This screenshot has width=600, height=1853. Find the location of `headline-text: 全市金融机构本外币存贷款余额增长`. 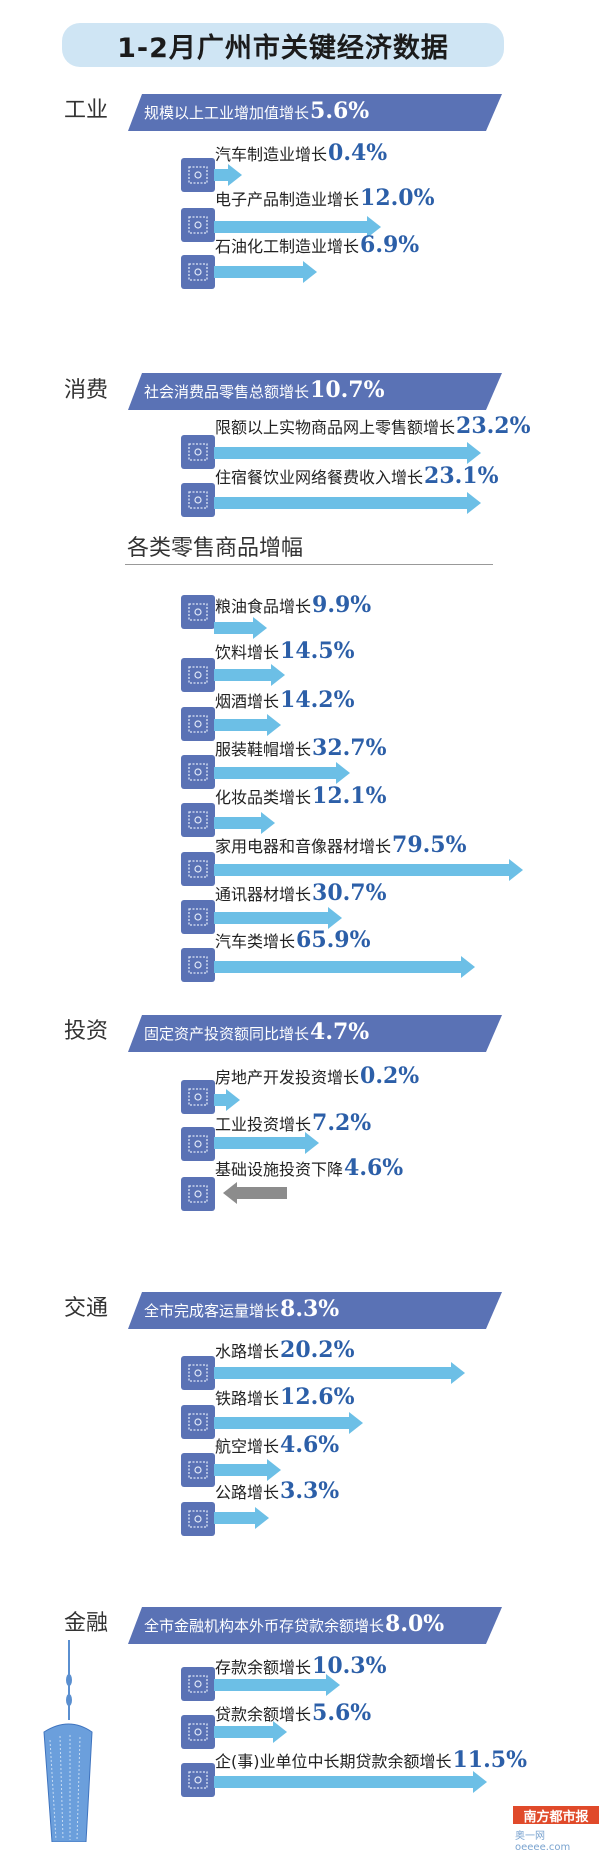

headline-text: 全市金融机构本外币存贷款余额增长 is located at coordinates (264, 1626).